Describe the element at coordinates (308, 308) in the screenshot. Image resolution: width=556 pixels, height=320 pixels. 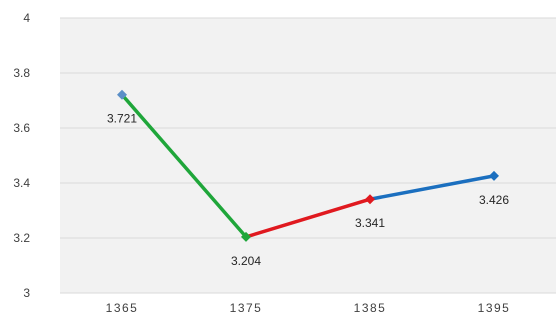
I see `x-axis: 1365 1375 1385 1395` at that location.